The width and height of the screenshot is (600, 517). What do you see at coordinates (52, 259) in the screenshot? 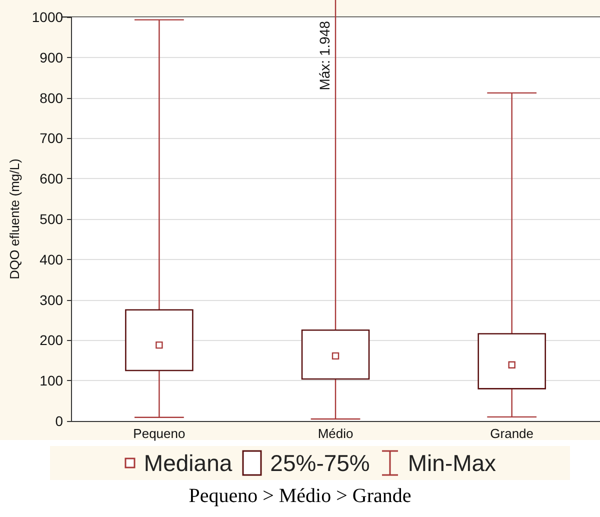
I see `y-tick-label: 400` at bounding box center [52, 259].